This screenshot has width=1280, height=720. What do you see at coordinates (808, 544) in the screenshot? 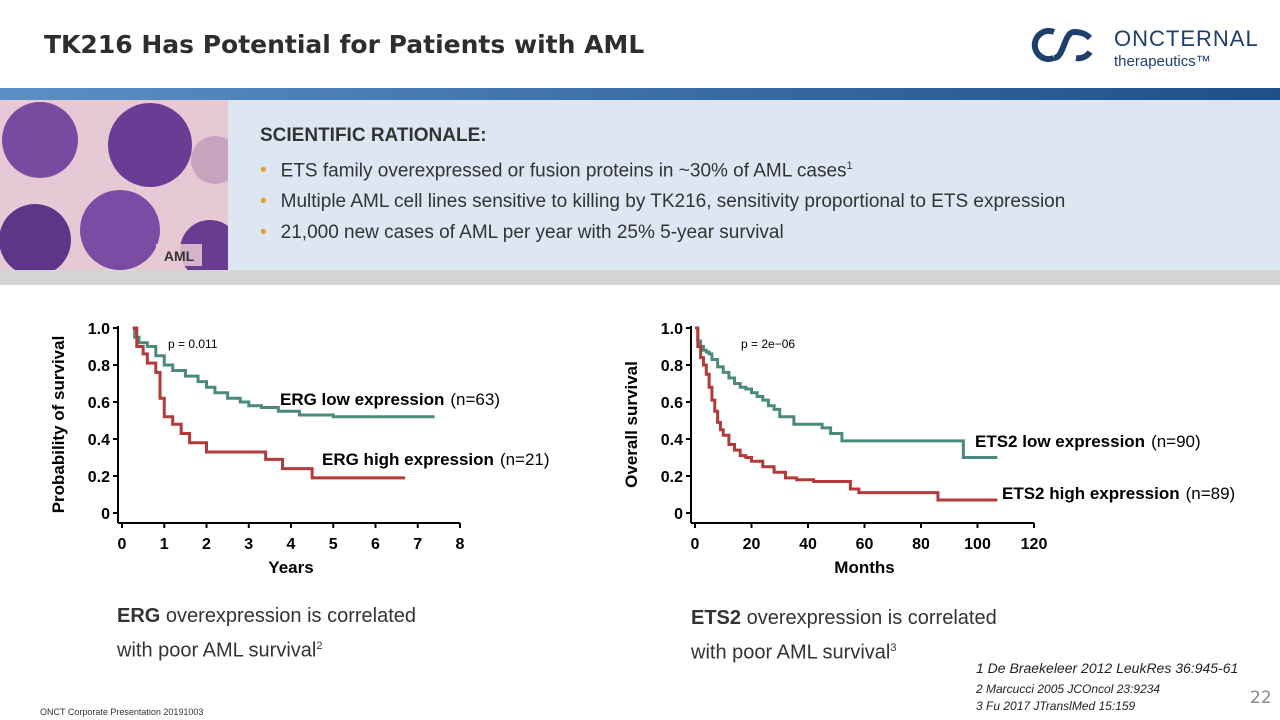
I see `x-tick-label: 40` at bounding box center [808, 544].